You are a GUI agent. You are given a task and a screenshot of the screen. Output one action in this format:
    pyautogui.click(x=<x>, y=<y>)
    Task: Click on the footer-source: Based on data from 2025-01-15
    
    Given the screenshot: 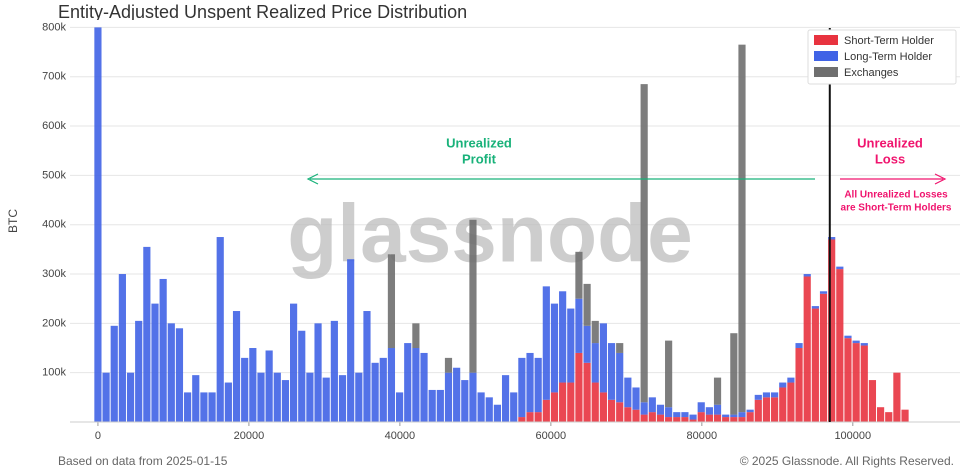 What is the action you would take?
    pyautogui.click(x=143, y=461)
    